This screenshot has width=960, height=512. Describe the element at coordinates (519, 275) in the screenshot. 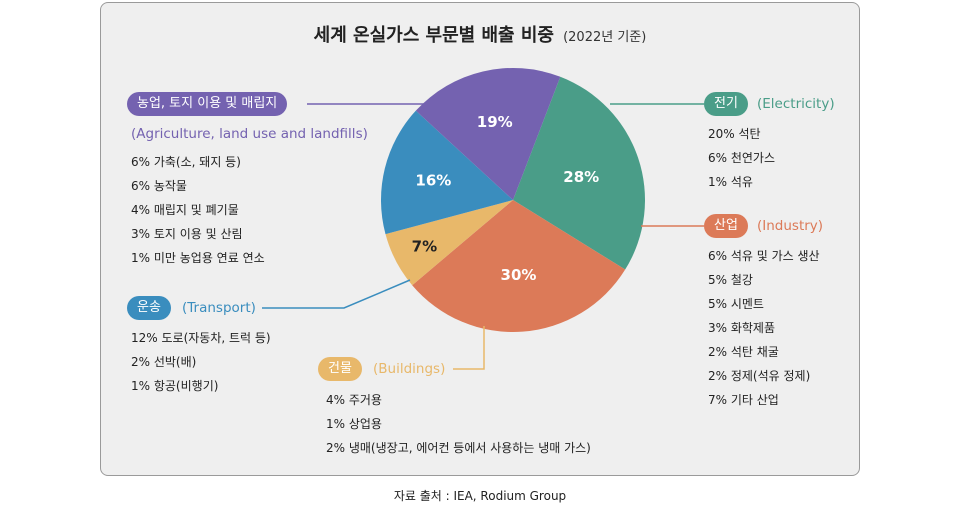

I see `slice-label-industry: 30%` at that location.